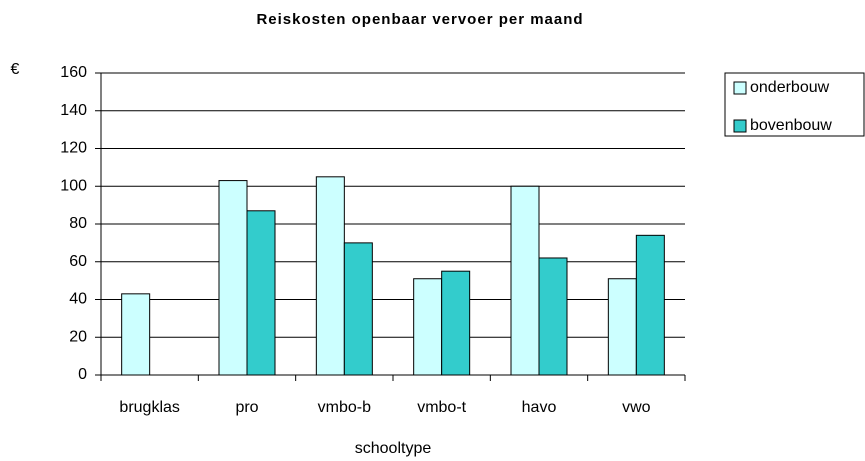 This screenshot has height=461, width=865. I want to click on x-tick-label: havo, so click(539, 407).